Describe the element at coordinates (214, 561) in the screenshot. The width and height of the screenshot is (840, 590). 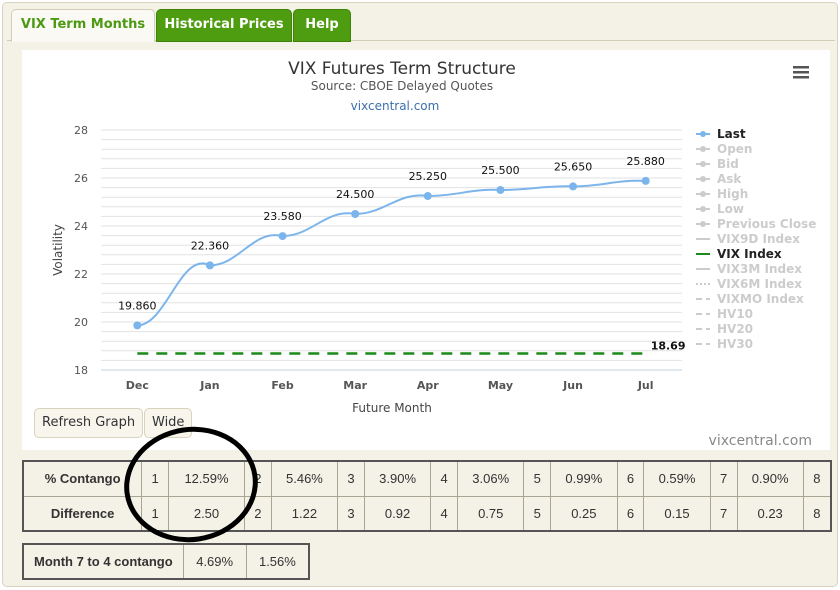
I see `value-cell: 4.69%` at that location.